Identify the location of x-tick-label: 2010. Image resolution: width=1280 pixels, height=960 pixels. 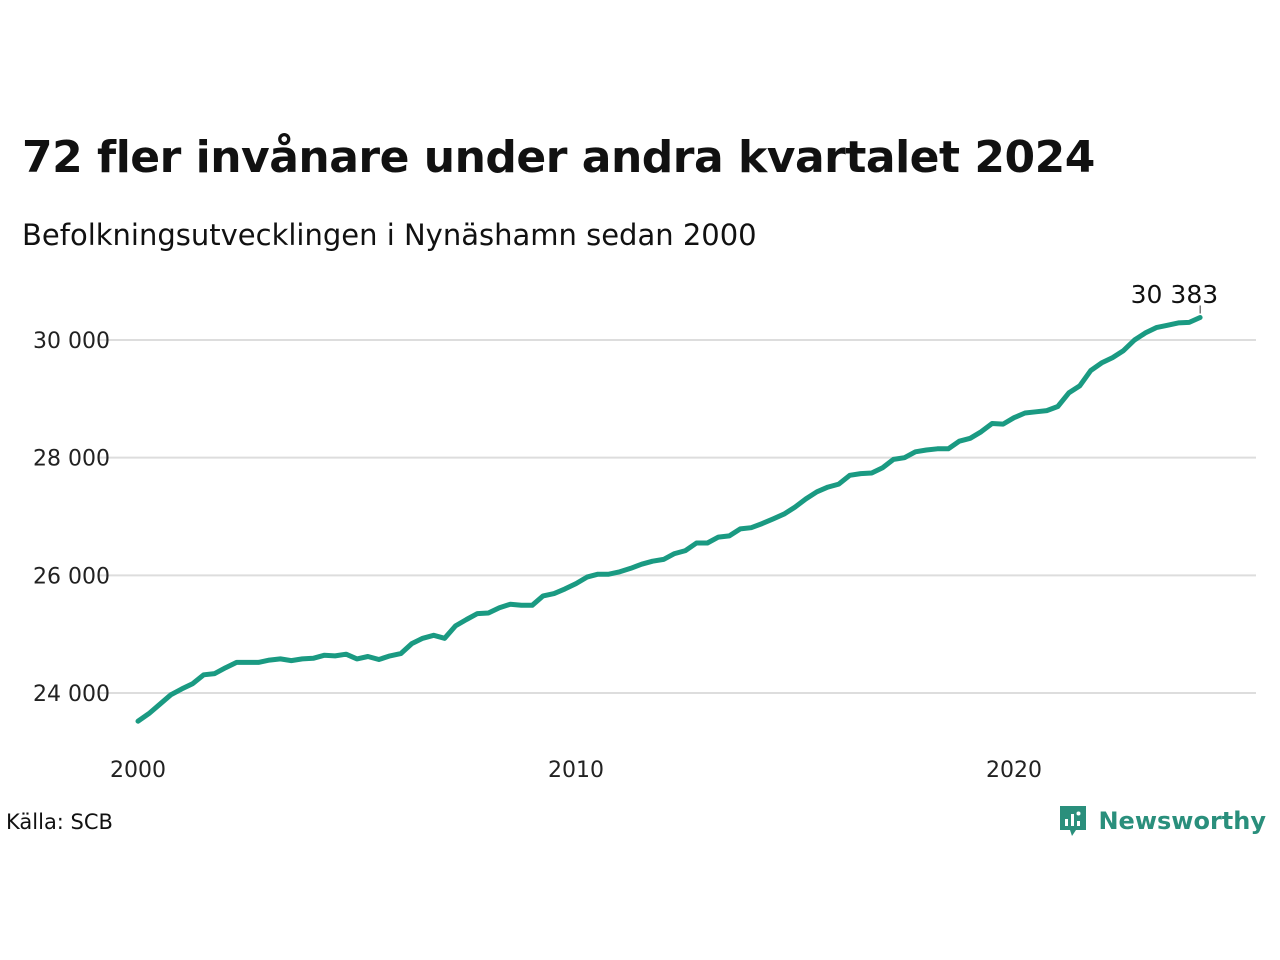
(576, 770).